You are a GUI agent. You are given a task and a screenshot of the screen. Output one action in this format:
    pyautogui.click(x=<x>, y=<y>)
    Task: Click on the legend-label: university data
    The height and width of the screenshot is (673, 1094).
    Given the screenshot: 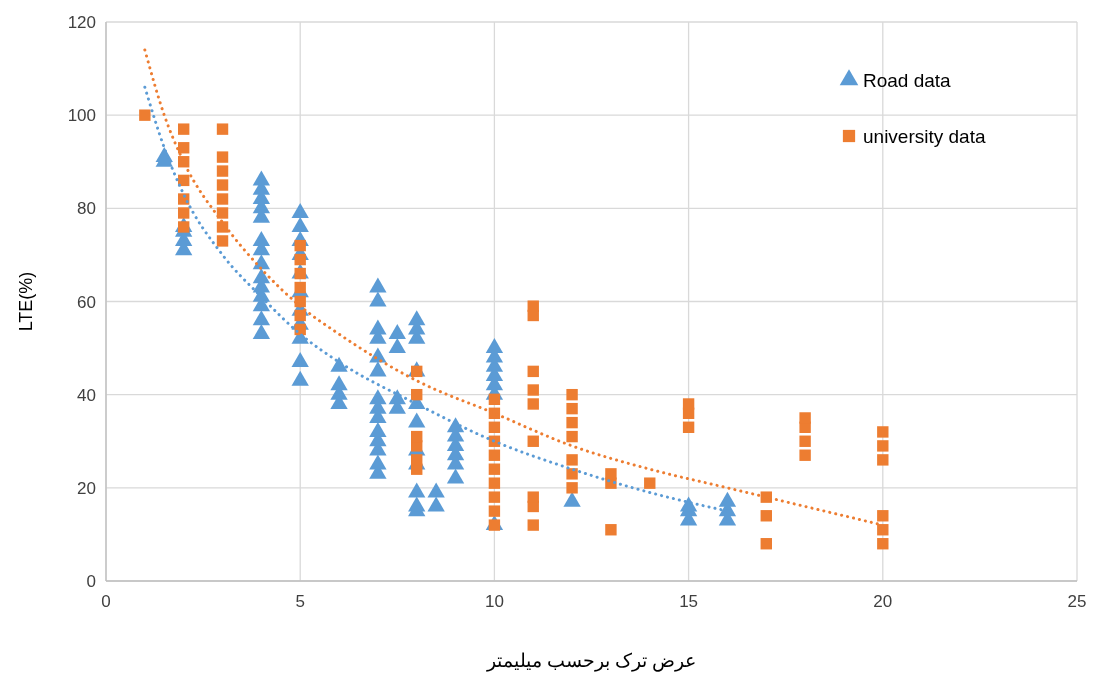 What is the action you would take?
    pyautogui.click(x=924, y=136)
    